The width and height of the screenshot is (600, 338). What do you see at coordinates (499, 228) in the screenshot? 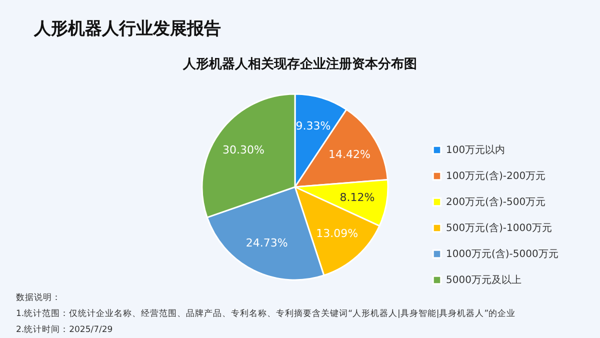
I see `legend-label: 500万元(含)-1000万元` at bounding box center [499, 228].